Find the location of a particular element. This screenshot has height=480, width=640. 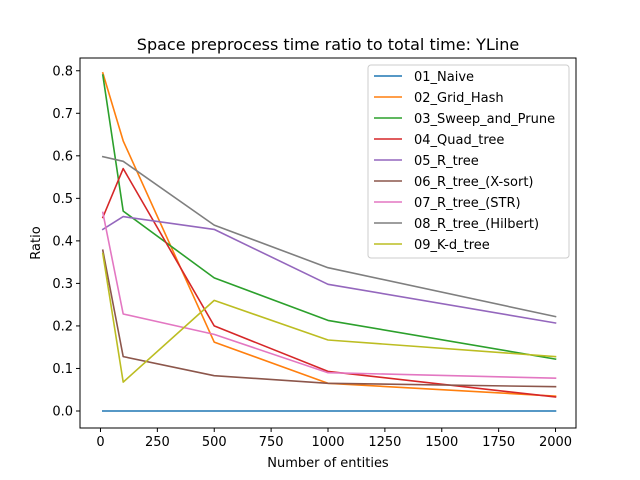

y-tick-label: 0.7 is located at coordinates (62, 114).